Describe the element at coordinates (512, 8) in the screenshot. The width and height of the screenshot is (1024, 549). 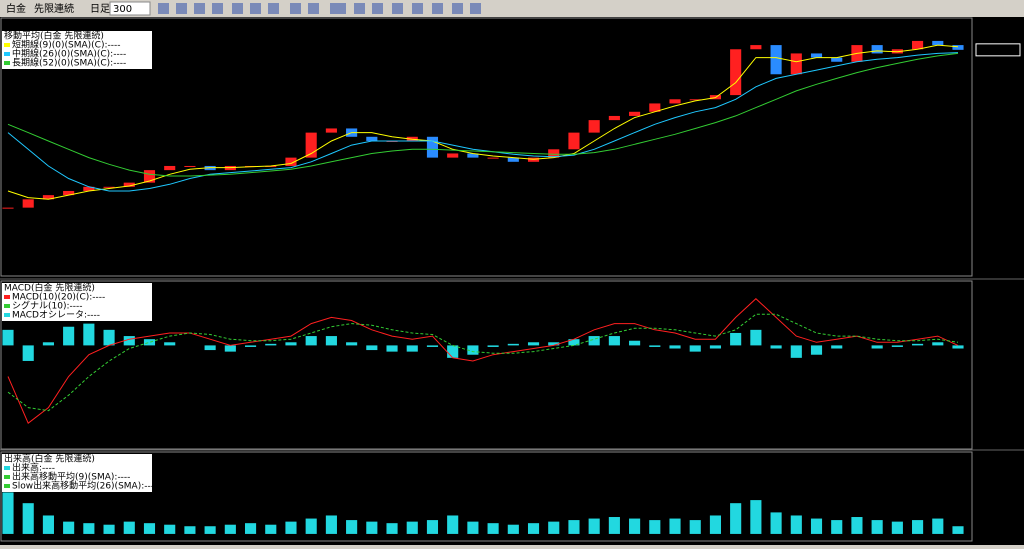
I see `toolbar` at that location.